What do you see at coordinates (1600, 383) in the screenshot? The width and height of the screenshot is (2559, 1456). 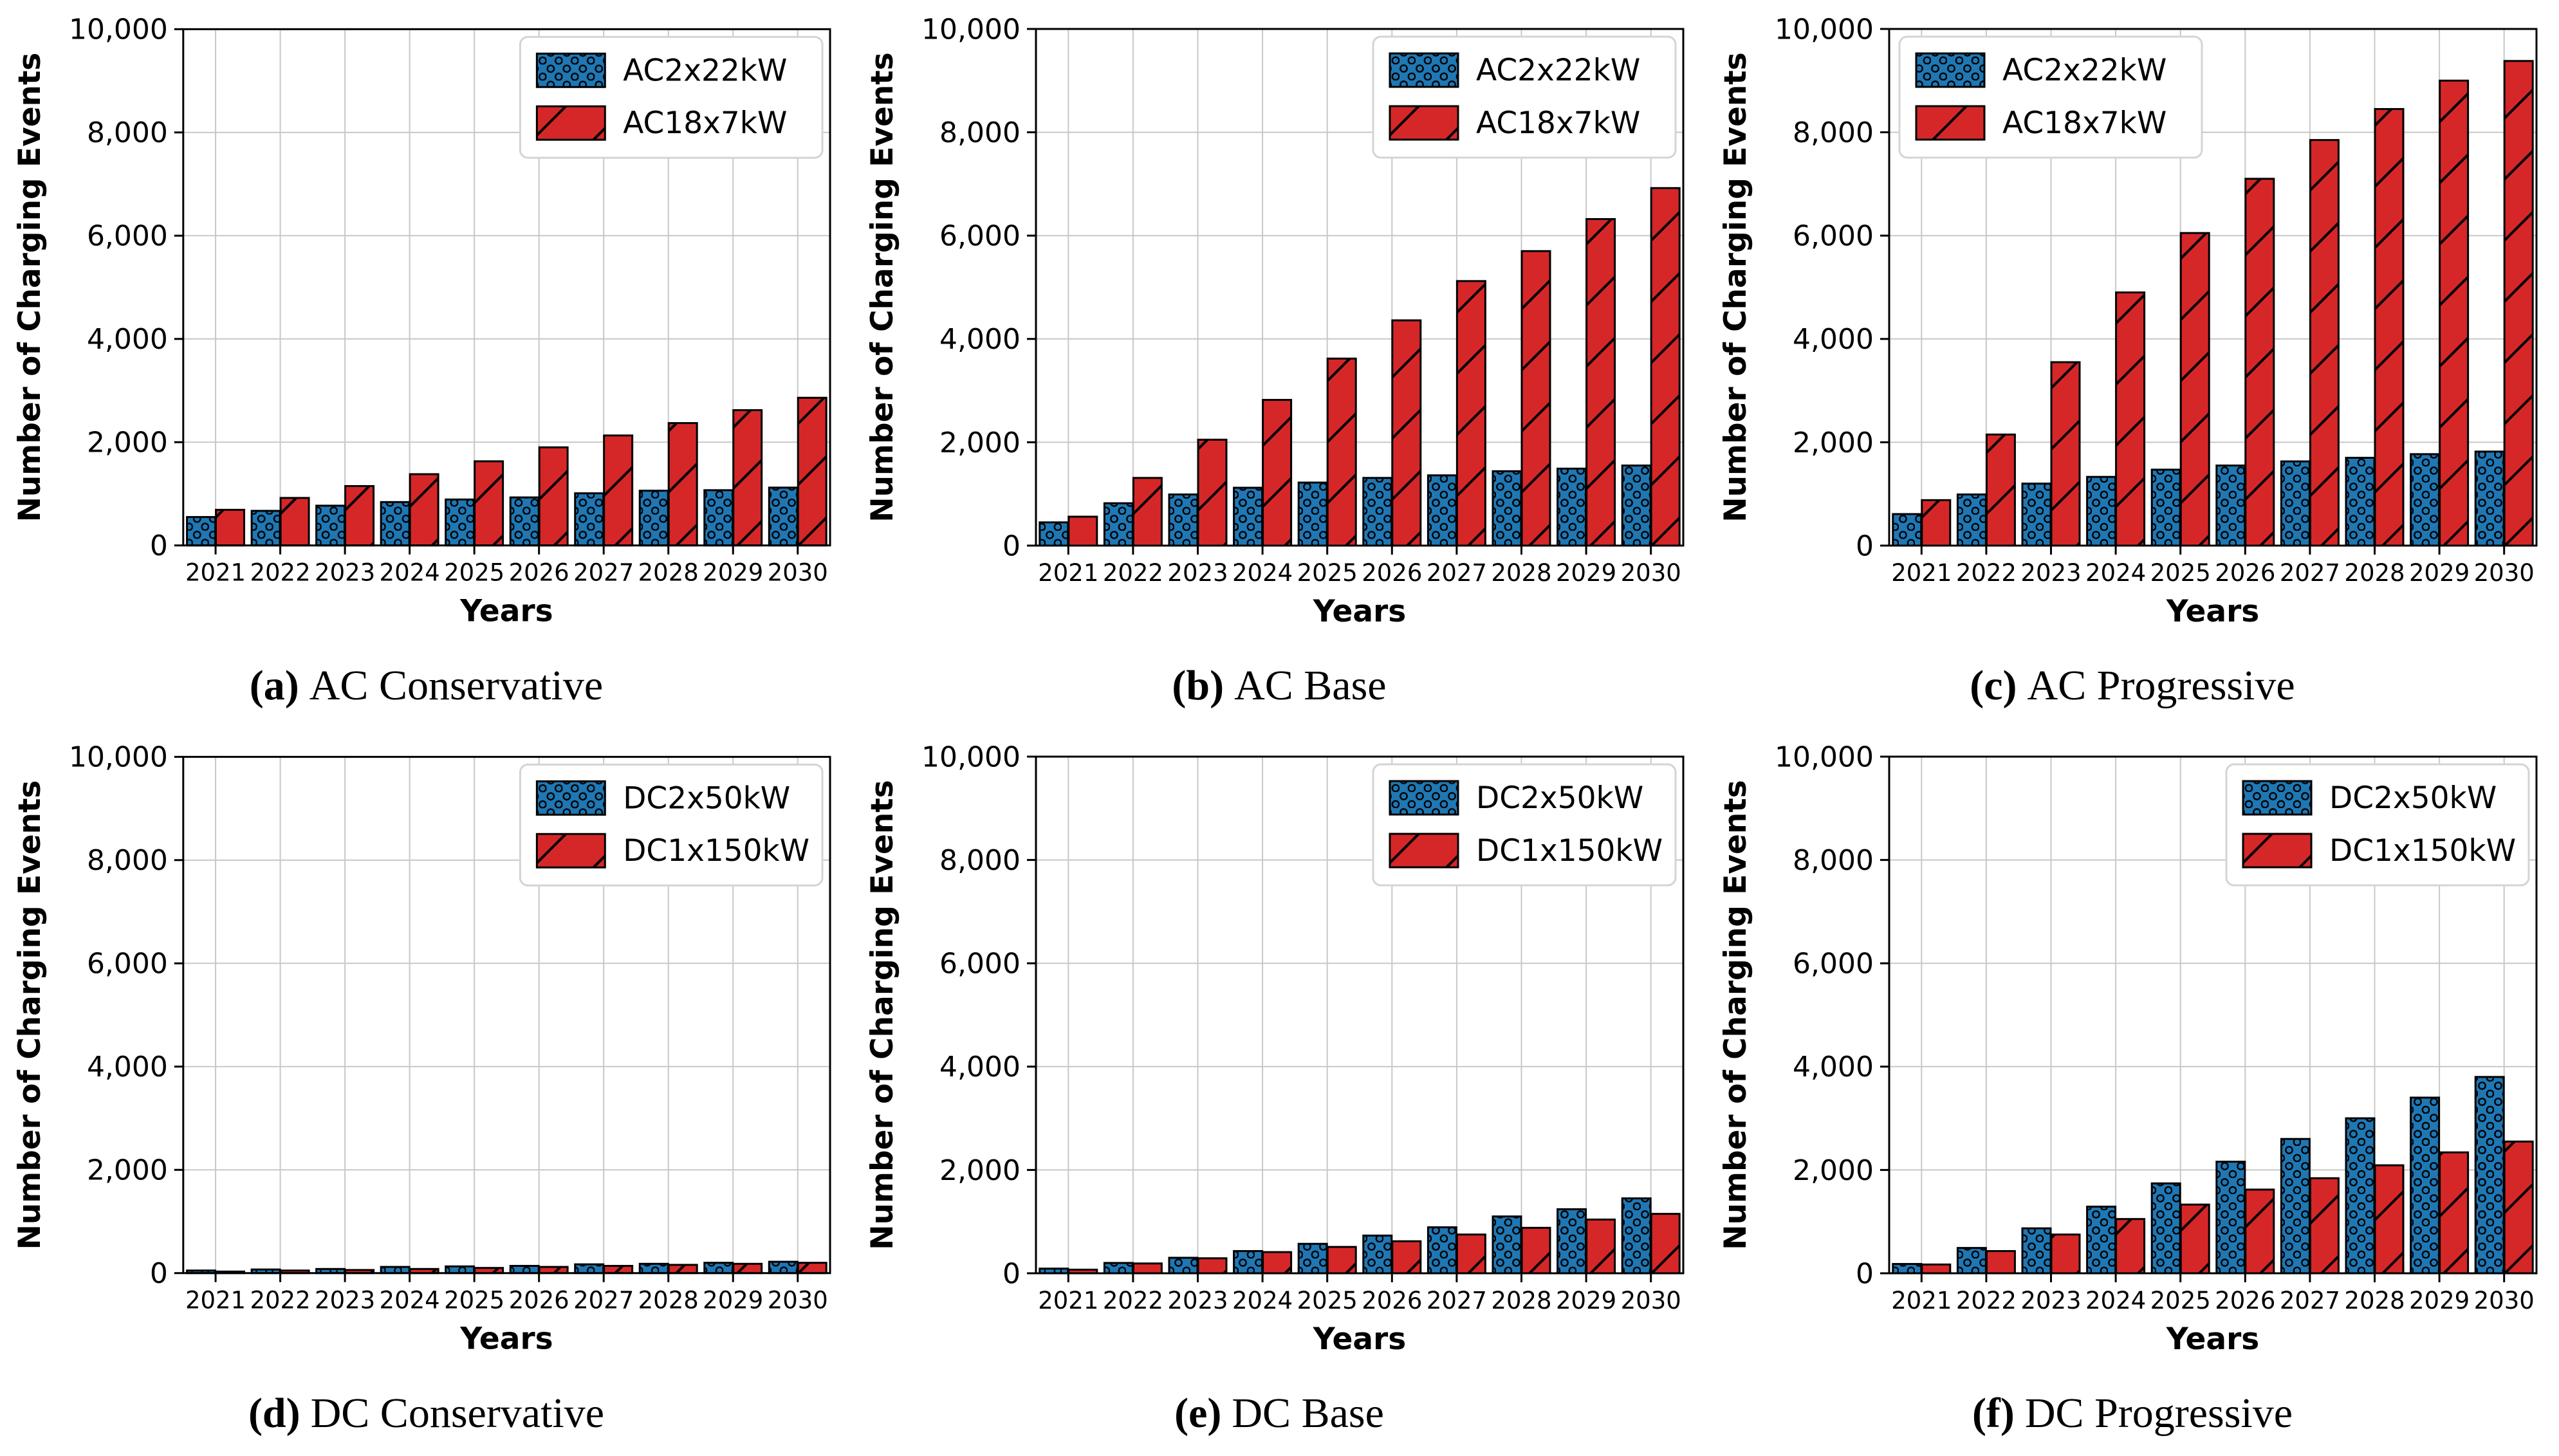 I see `bar-AC18x7kW-2029` at bounding box center [1600, 383].